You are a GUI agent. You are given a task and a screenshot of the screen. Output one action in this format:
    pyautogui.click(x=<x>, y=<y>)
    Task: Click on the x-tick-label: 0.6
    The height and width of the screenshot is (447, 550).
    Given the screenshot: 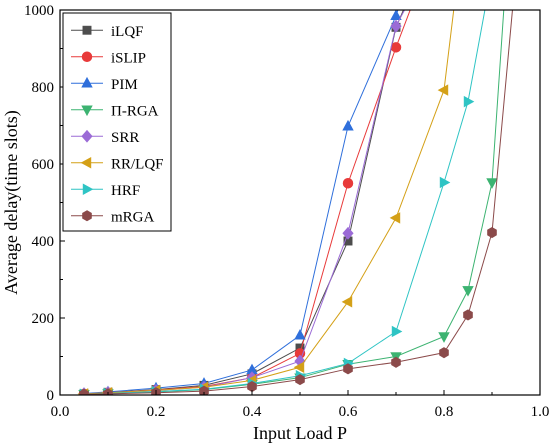 What is the action you would take?
    pyautogui.click(x=348, y=412)
    